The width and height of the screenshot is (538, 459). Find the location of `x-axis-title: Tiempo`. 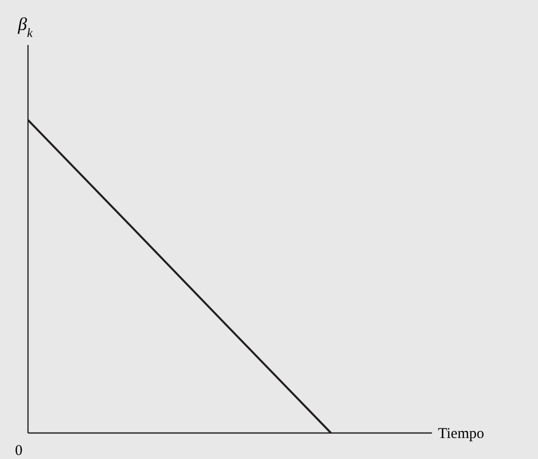

x-axis-title: Tiempo is located at coordinates (461, 434).